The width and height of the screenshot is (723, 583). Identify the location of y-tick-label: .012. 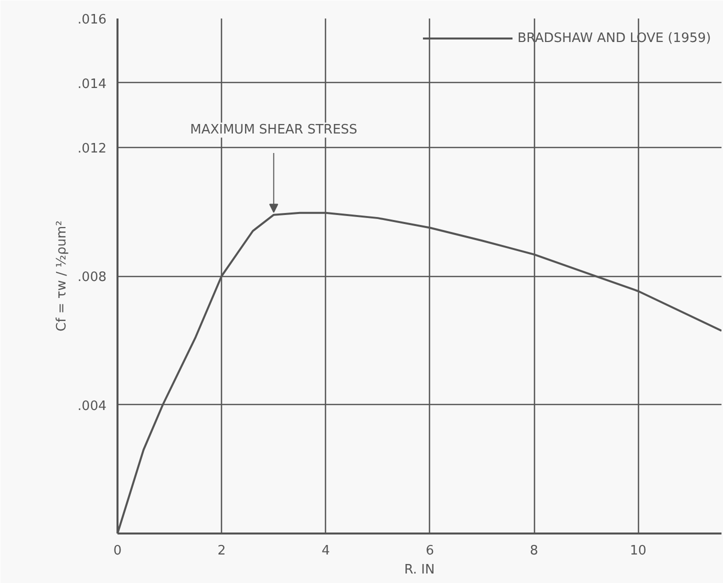
(92, 148).